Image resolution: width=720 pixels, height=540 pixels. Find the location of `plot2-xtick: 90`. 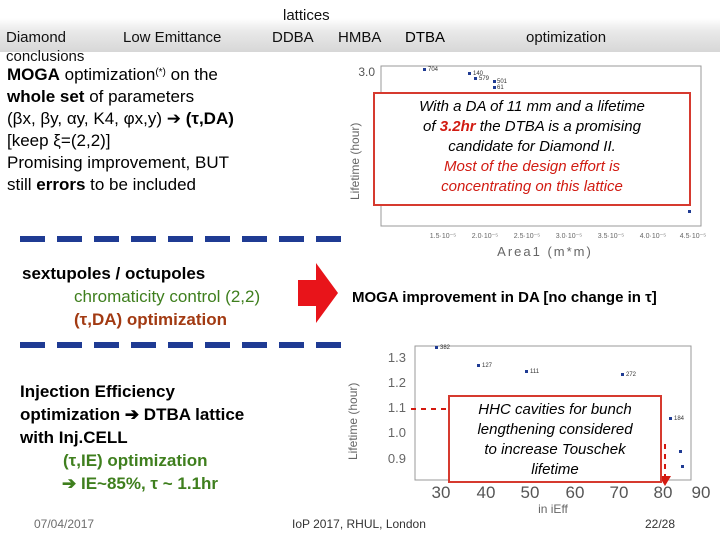

plot2-xtick: 90 is located at coordinates (701, 492).